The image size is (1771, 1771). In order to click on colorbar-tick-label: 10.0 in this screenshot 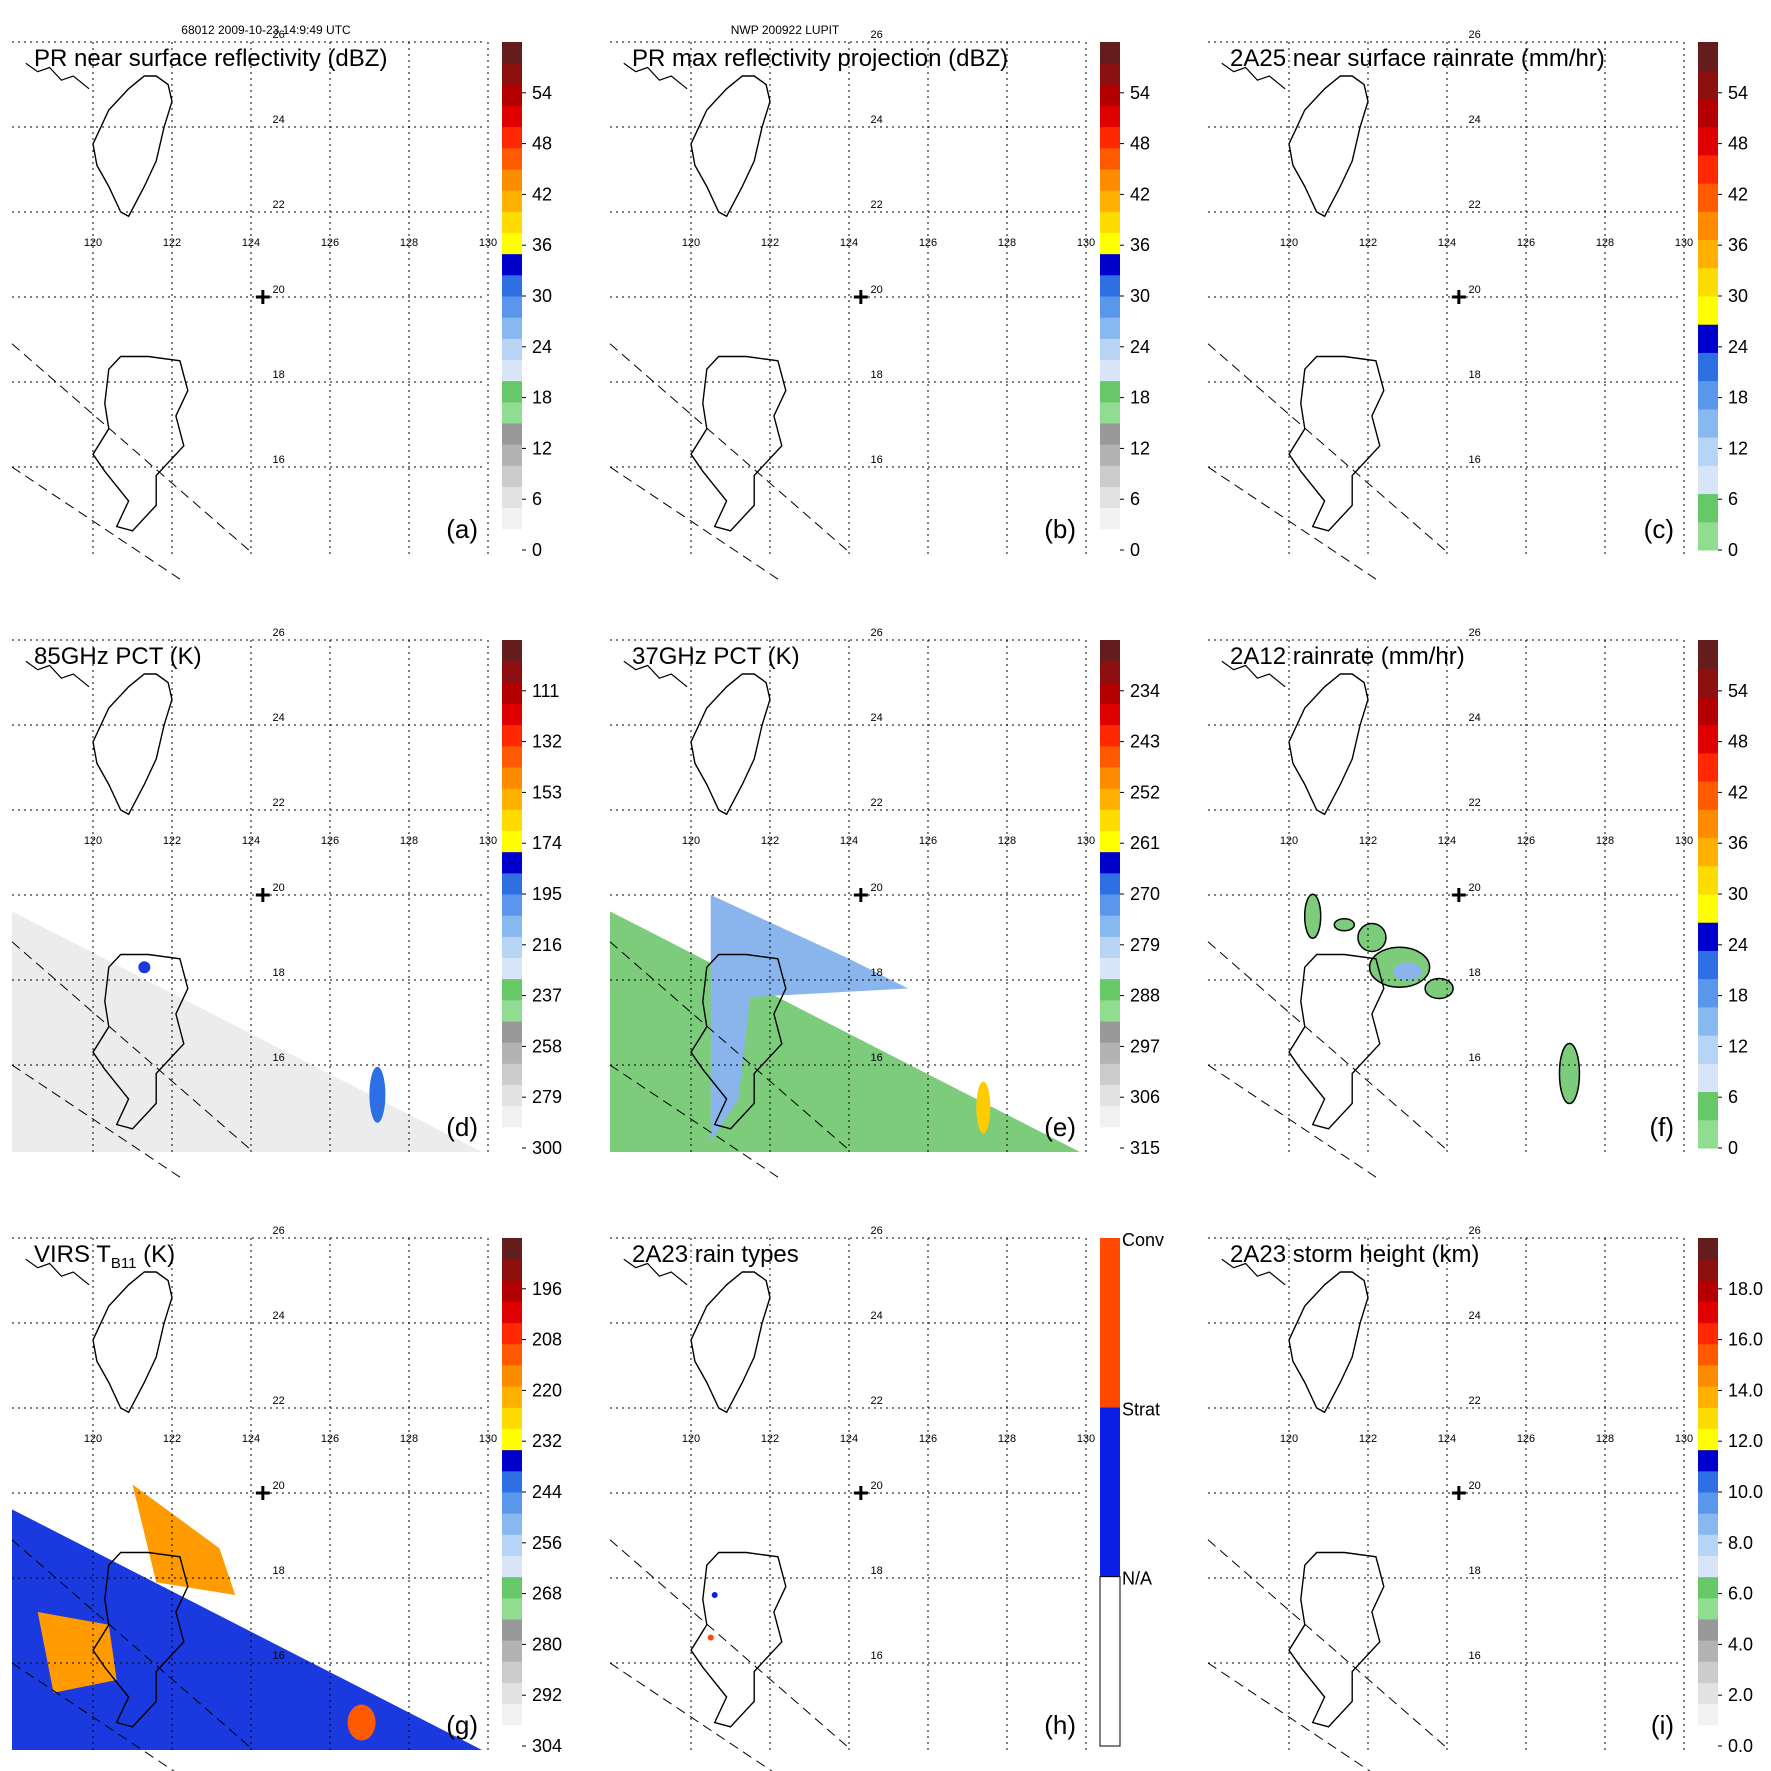, I will do `click(1745, 1492)`.